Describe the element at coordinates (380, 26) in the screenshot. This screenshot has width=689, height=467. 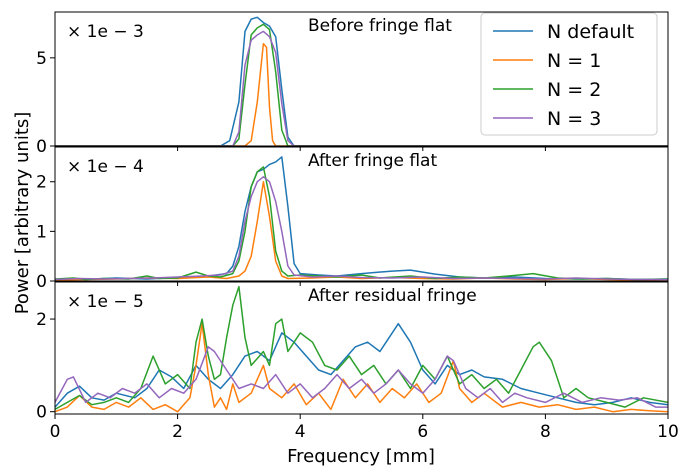
I see `panel-title-1: Before fringe flat` at that location.